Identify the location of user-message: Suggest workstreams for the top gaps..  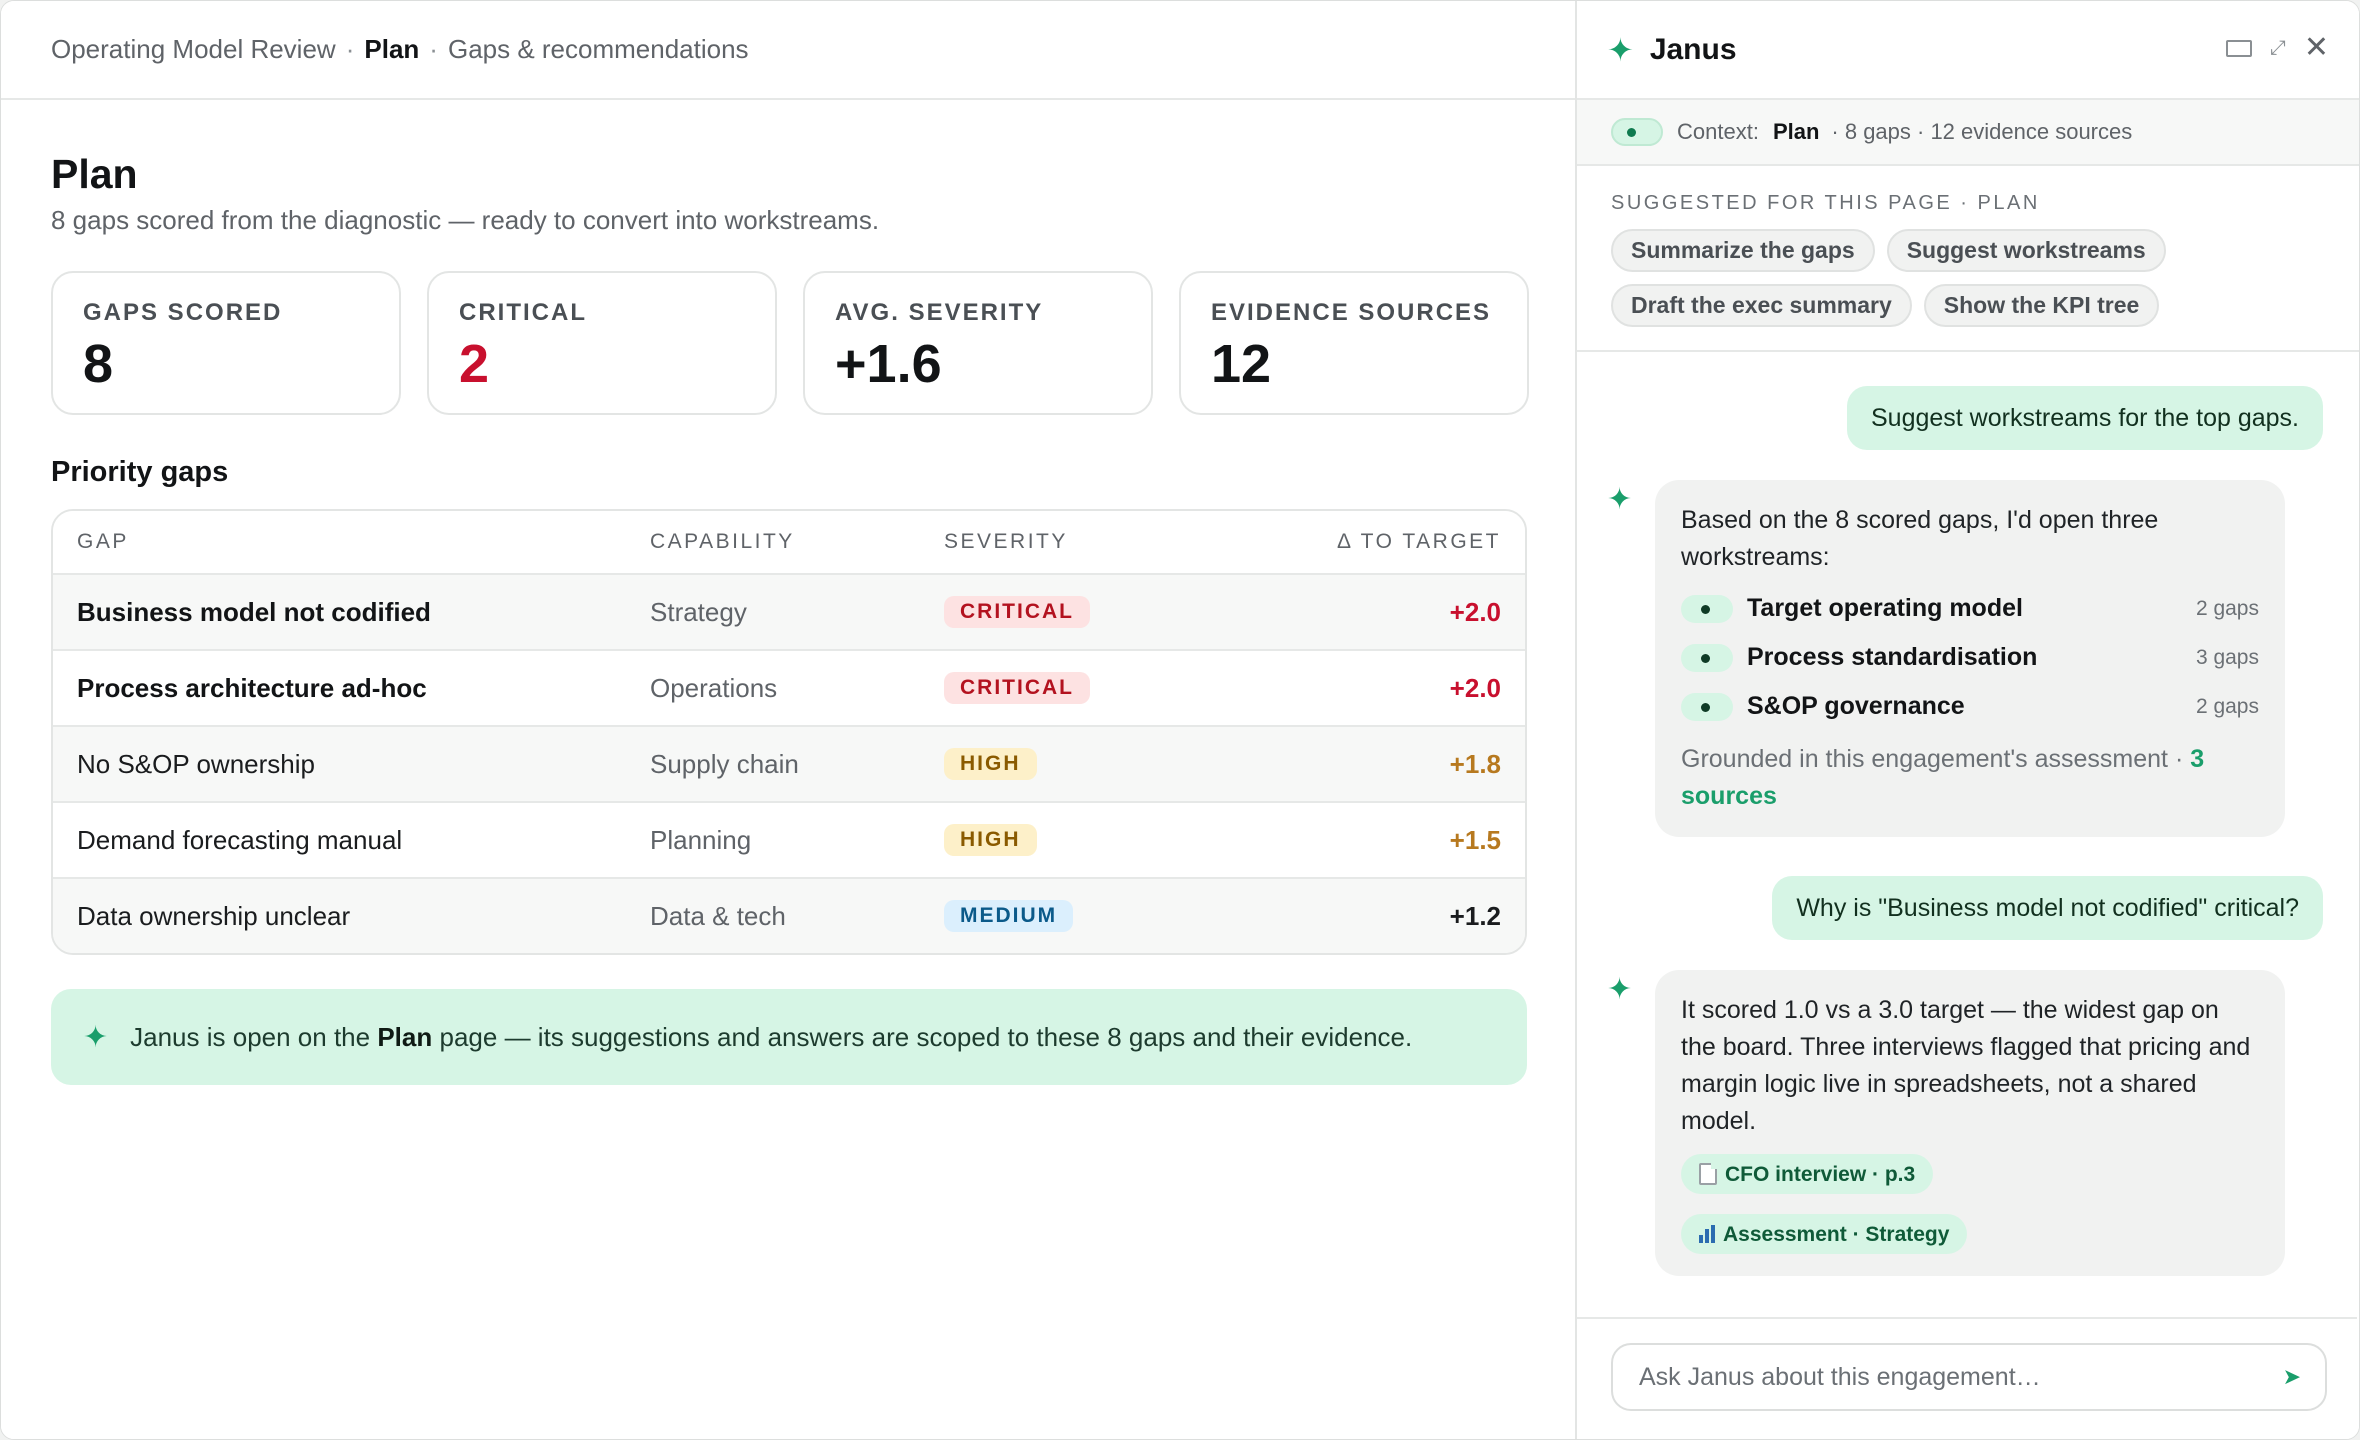
(2085, 418).